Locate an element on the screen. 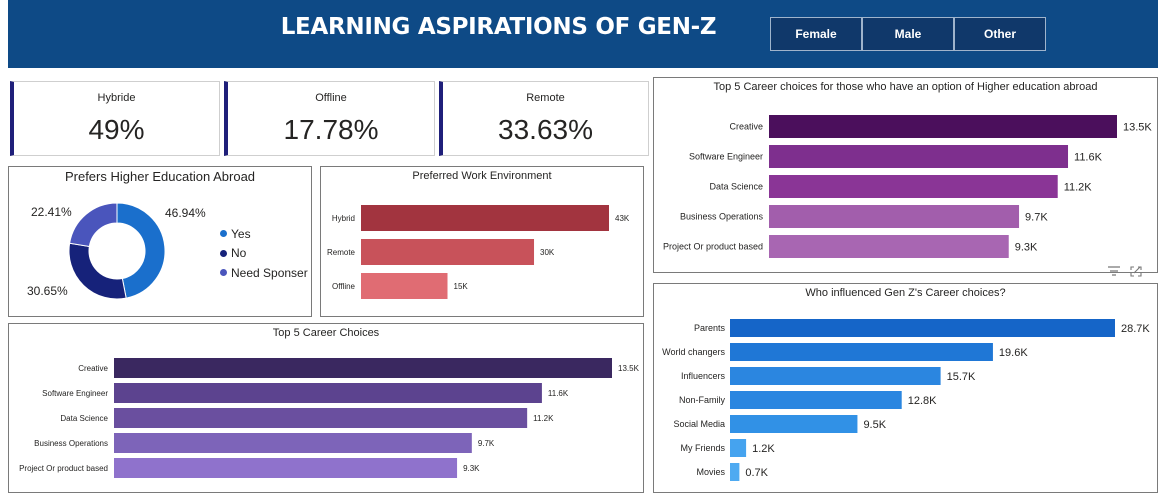 The width and height of the screenshot is (1162, 500). data-label: 9.5K is located at coordinates (874, 425).